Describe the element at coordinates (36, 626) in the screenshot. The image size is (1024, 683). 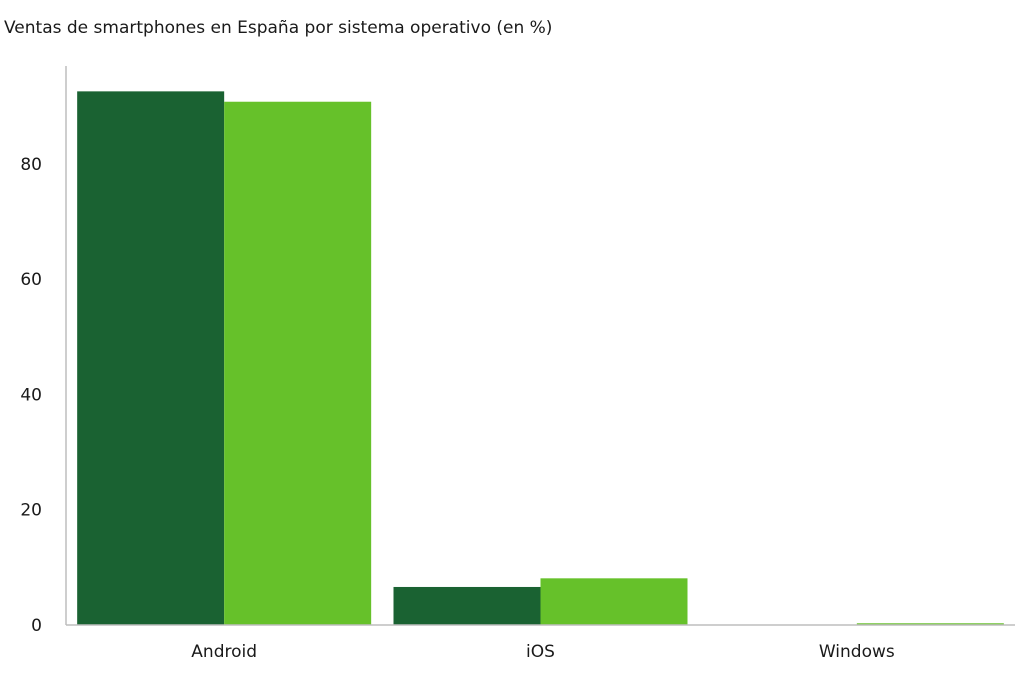
I see `y-tick-label: 0` at that location.